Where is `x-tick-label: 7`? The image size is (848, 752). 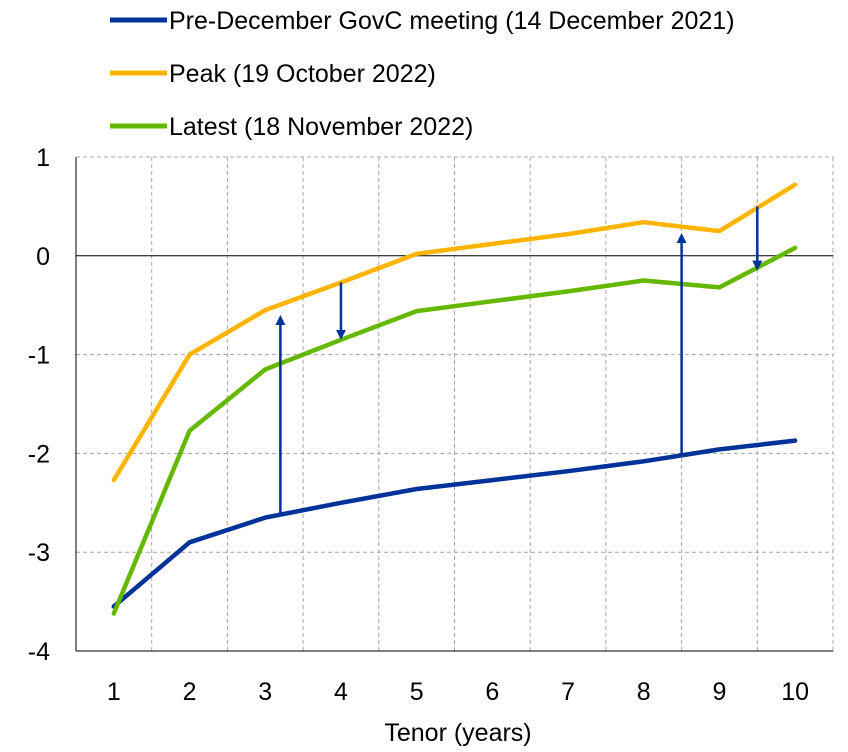 x-tick-label: 7 is located at coordinates (568, 692).